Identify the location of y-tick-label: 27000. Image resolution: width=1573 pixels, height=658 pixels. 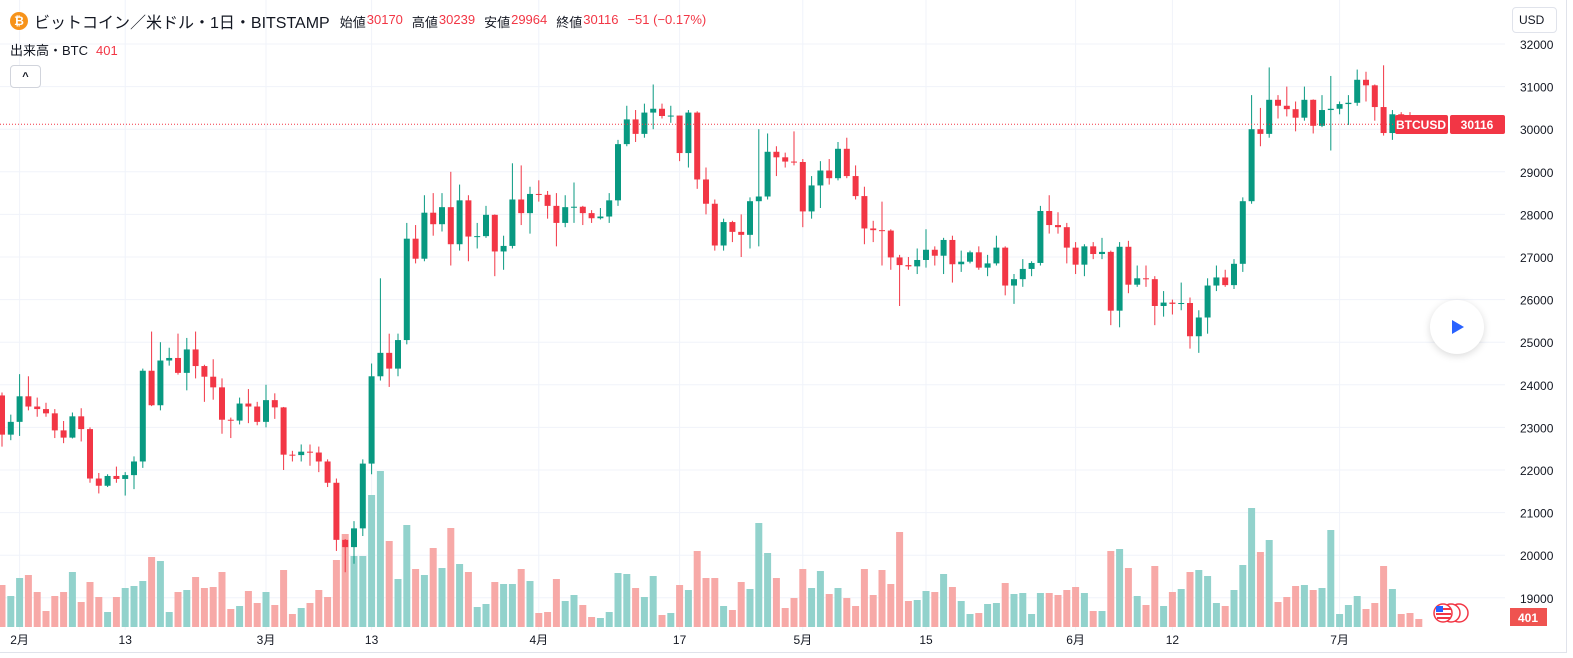
(1537, 258).